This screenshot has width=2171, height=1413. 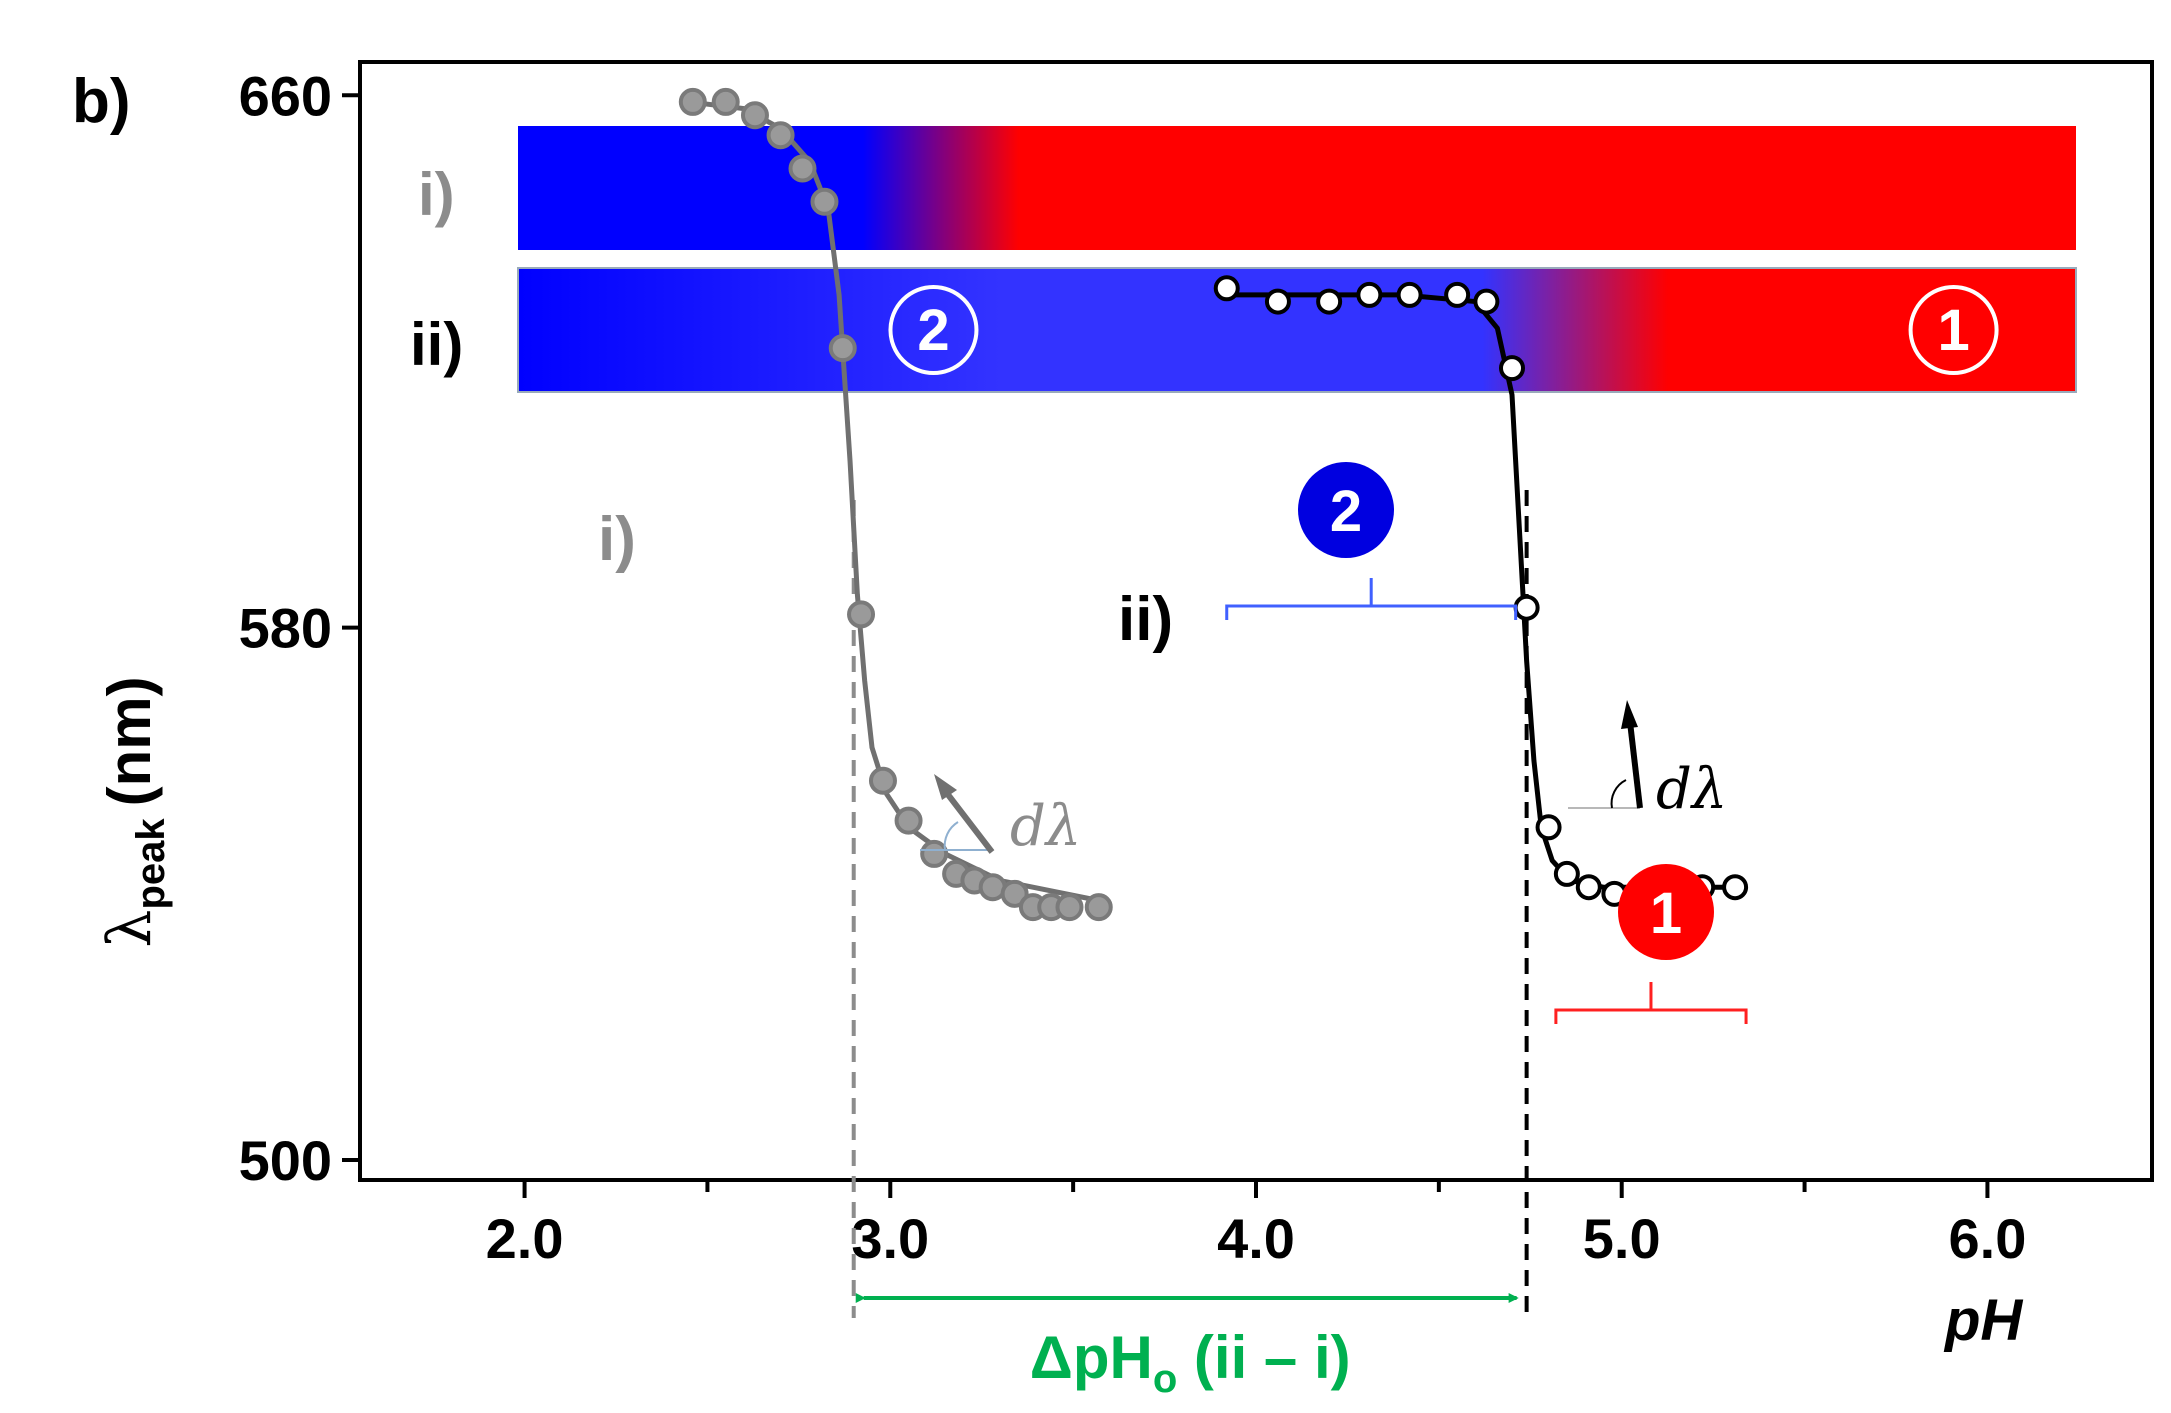 I want to click on badge-state-2-text: 2, so click(x=1346, y=511).